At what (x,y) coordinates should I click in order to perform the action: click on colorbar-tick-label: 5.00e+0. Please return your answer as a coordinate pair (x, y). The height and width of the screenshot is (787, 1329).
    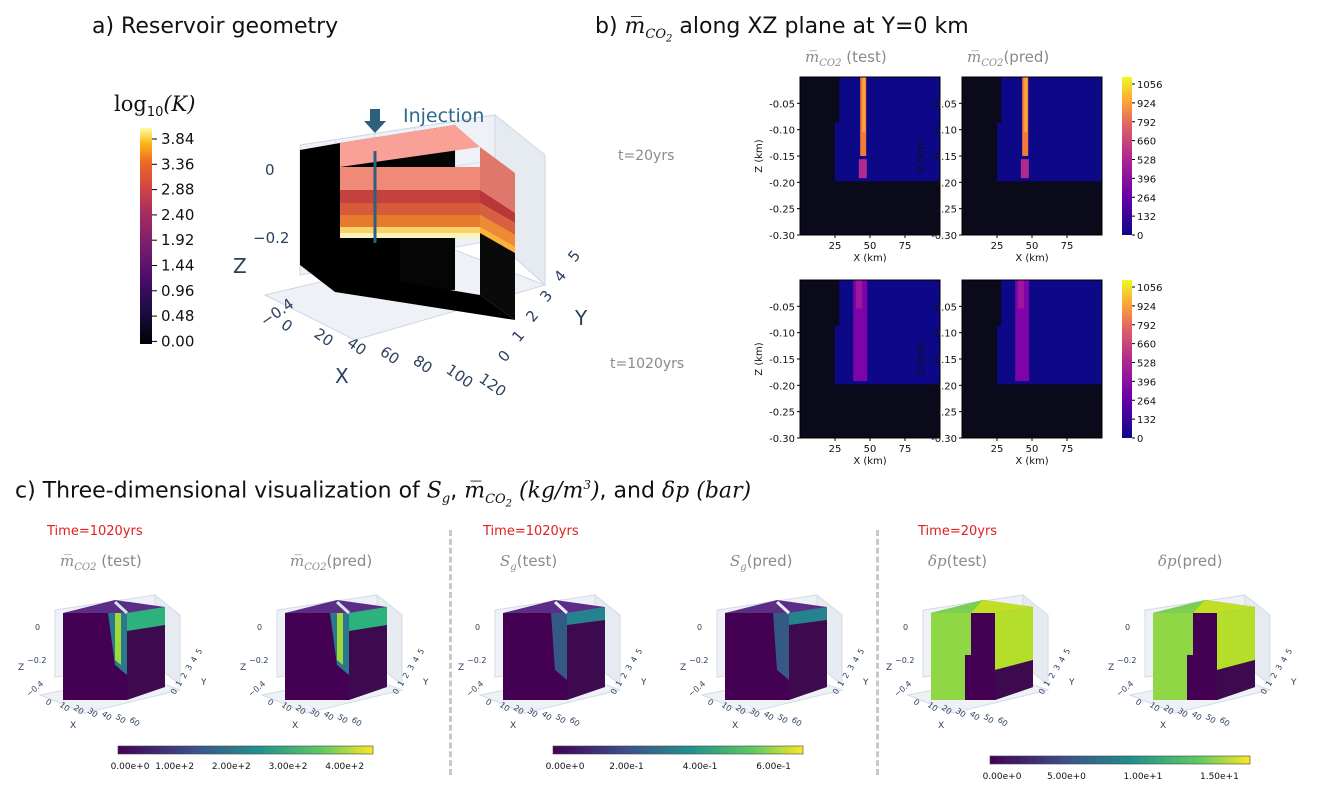
    Looking at the image, I should click on (1066, 777).